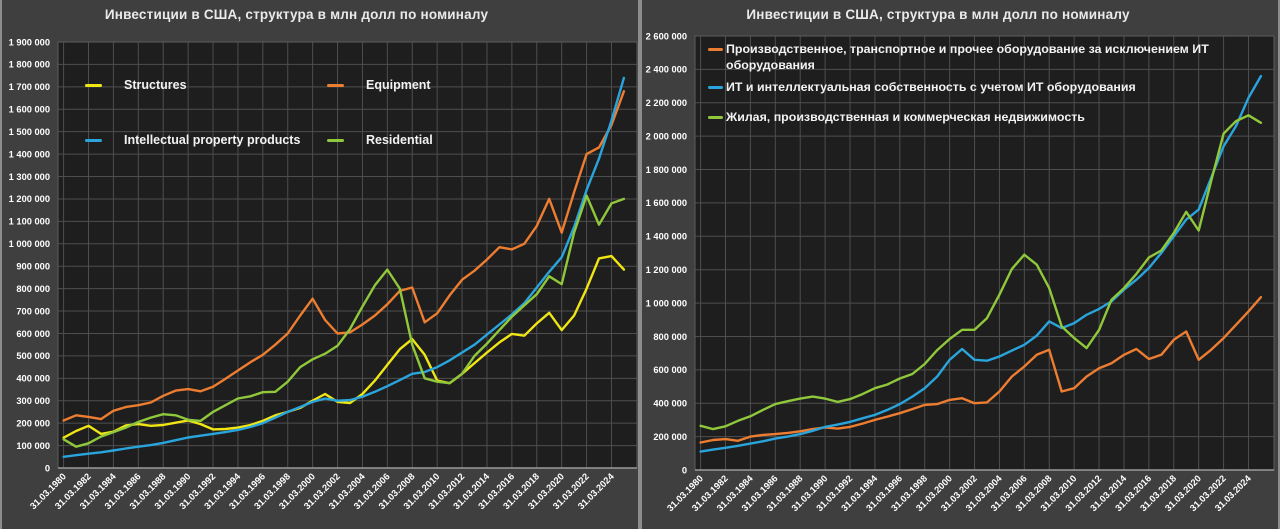 Image resolution: width=1280 pixels, height=529 pixels. I want to click on y-tick-label: 1 300 000, so click(29, 177).